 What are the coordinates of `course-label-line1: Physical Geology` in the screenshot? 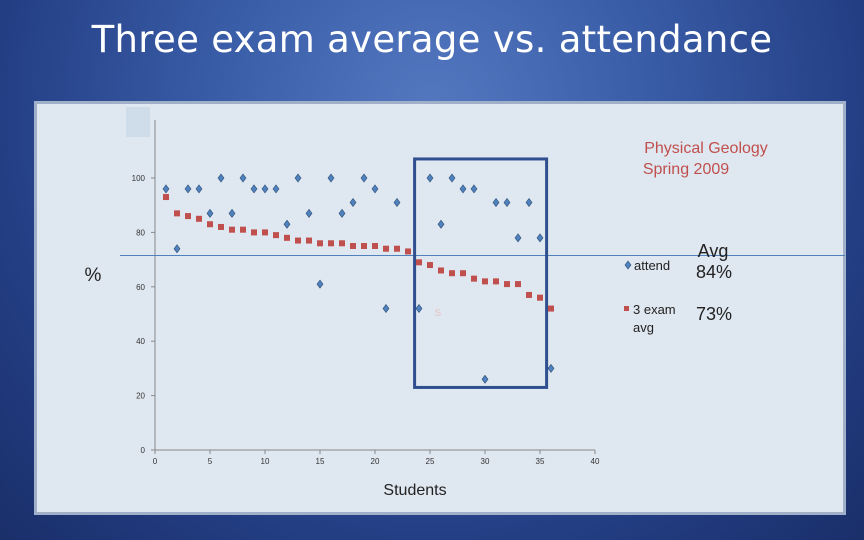 It's located at (706, 148).